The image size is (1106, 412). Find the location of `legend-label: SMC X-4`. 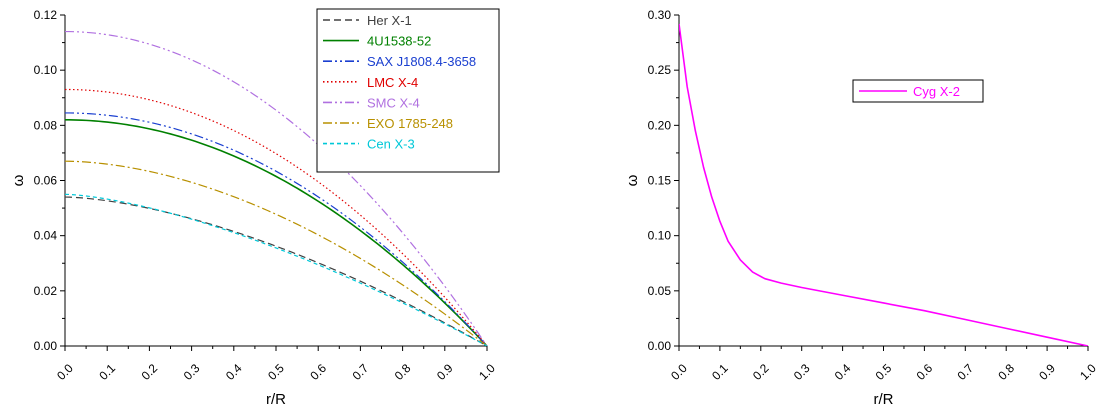

legend-label: SMC X-4 is located at coordinates (393, 102).